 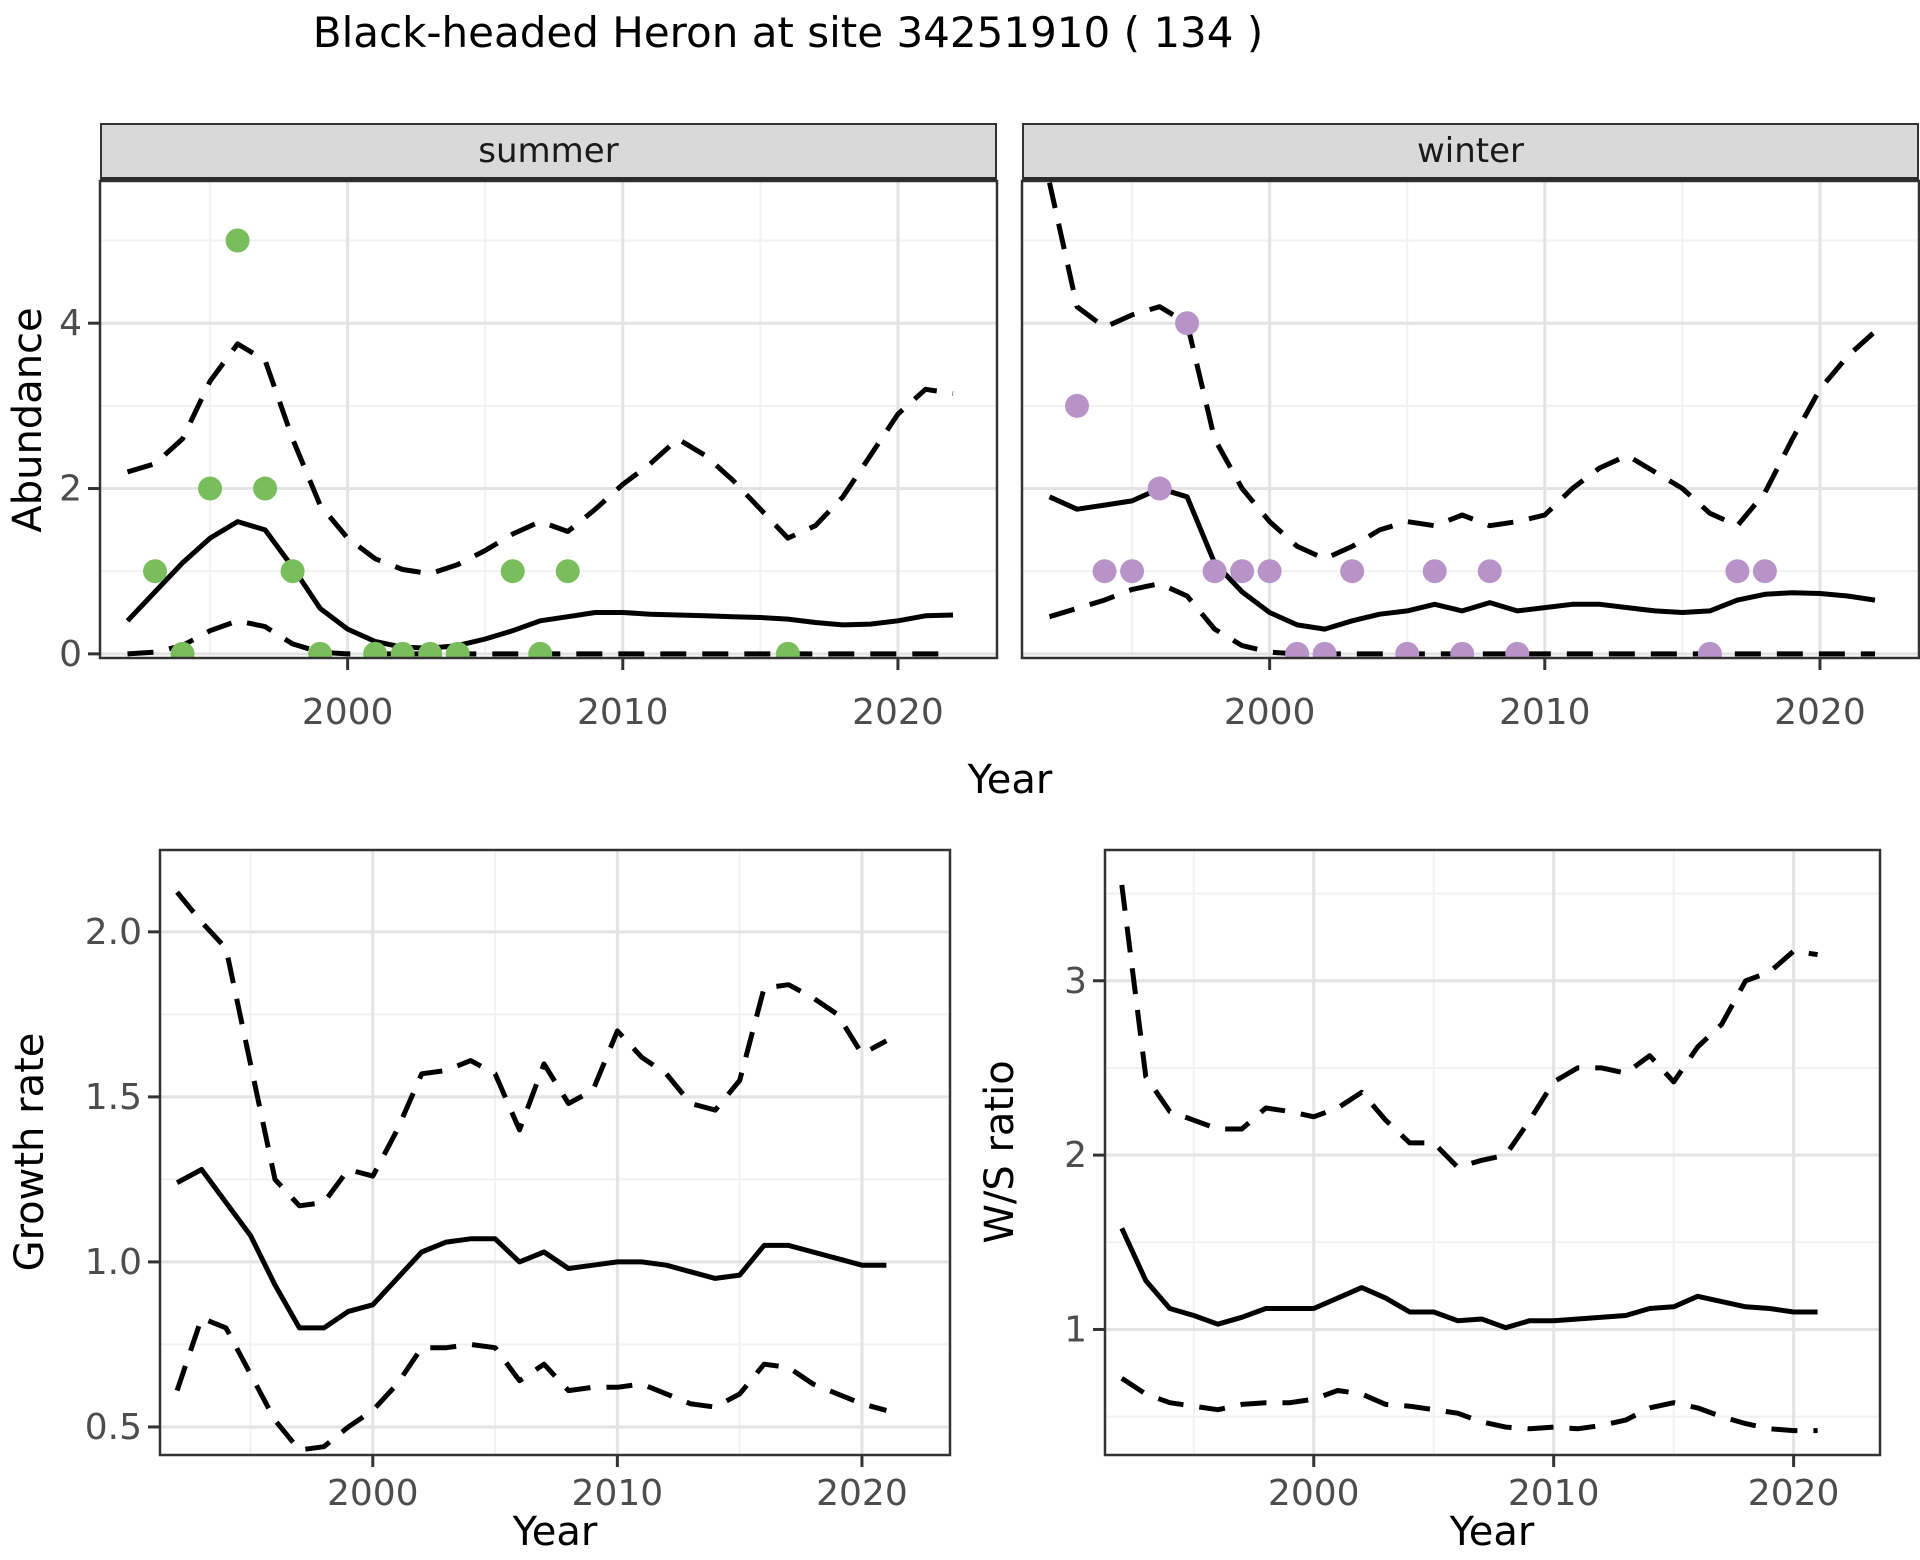 I want to click on abundance-axis-title: Abundance, so click(x=28, y=420).